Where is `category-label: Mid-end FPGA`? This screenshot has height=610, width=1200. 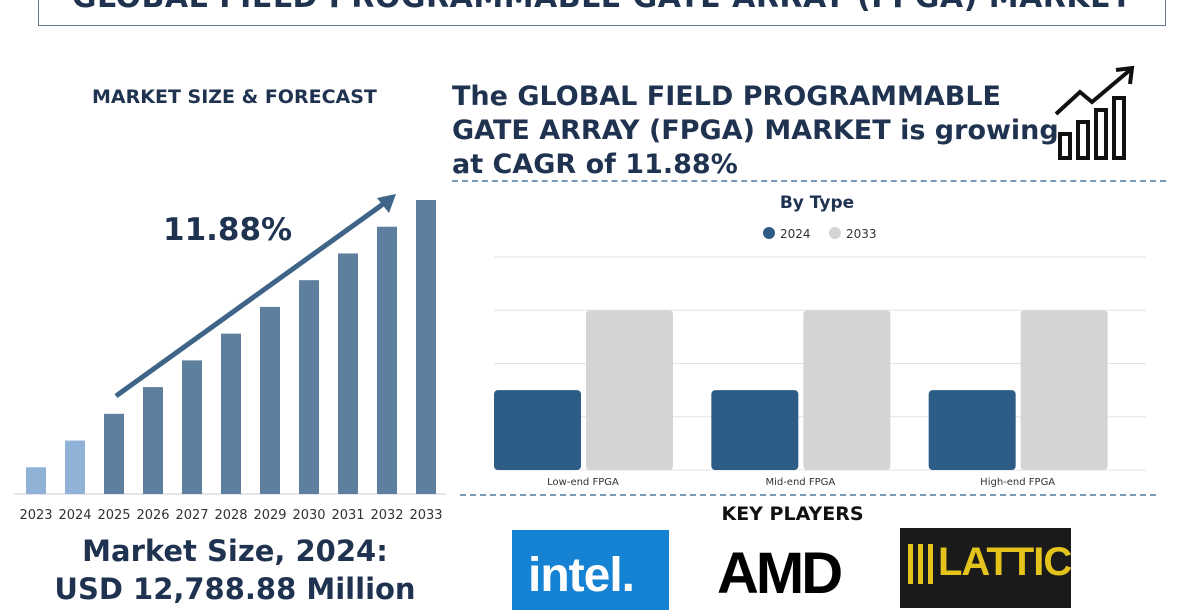
category-label: Mid-end FPGA is located at coordinates (800, 482).